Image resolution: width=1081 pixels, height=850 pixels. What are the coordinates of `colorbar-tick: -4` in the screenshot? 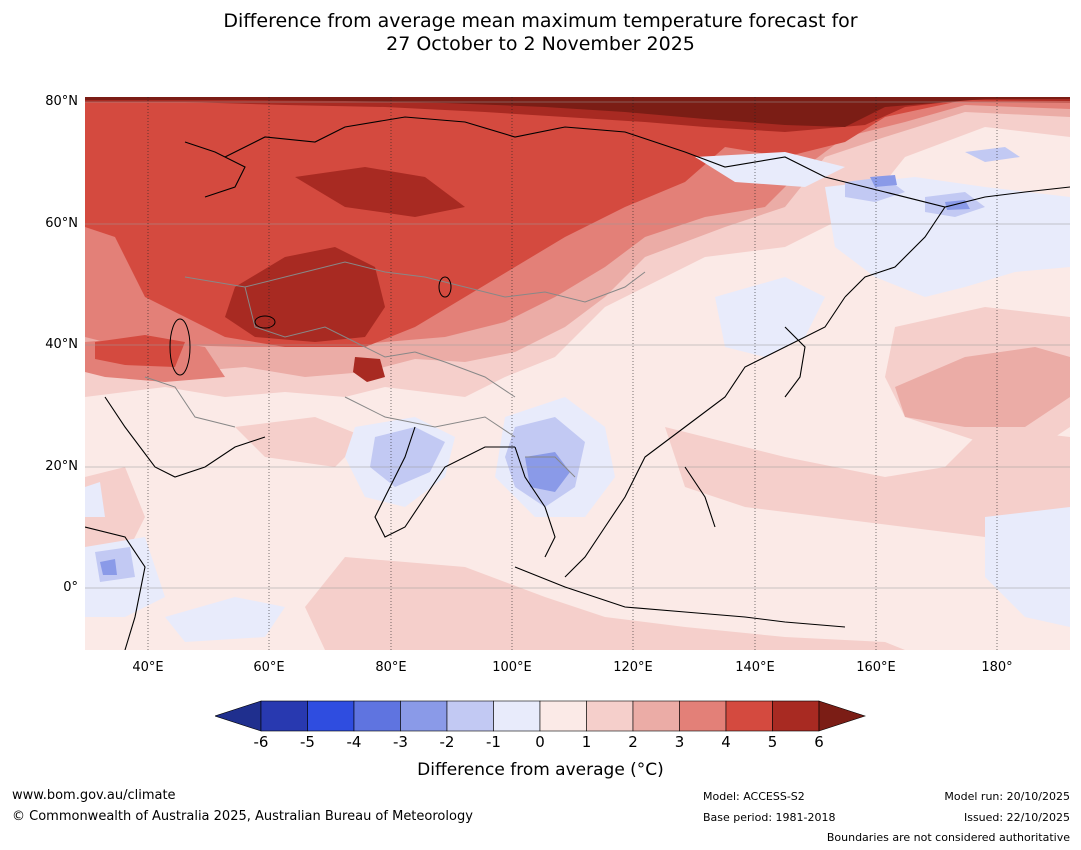 It's located at (354, 742).